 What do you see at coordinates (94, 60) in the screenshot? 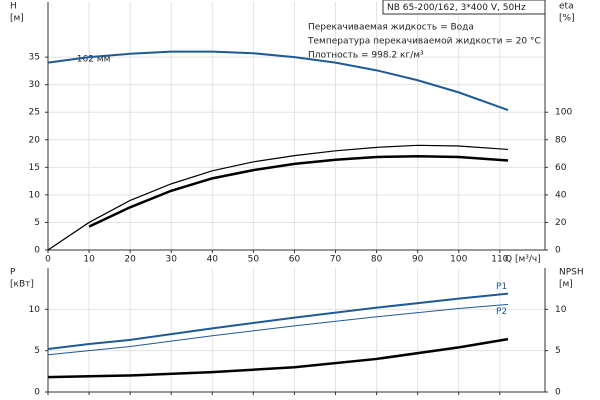
I see `annotation: 162 мм` at bounding box center [94, 60].